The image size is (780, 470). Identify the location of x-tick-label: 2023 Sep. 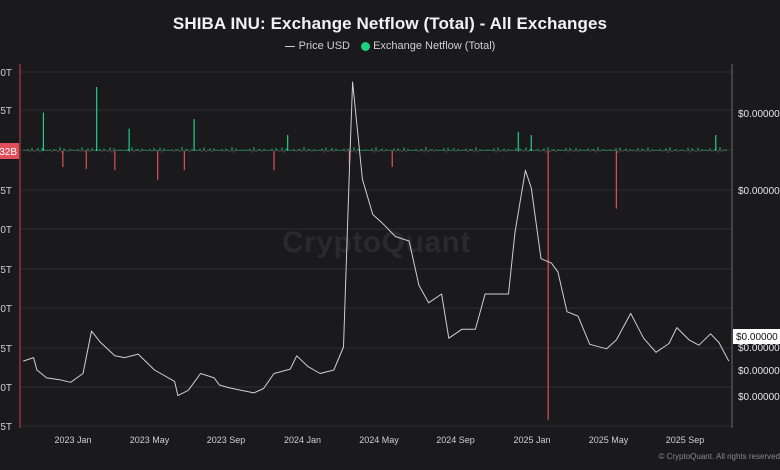
(226, 440).